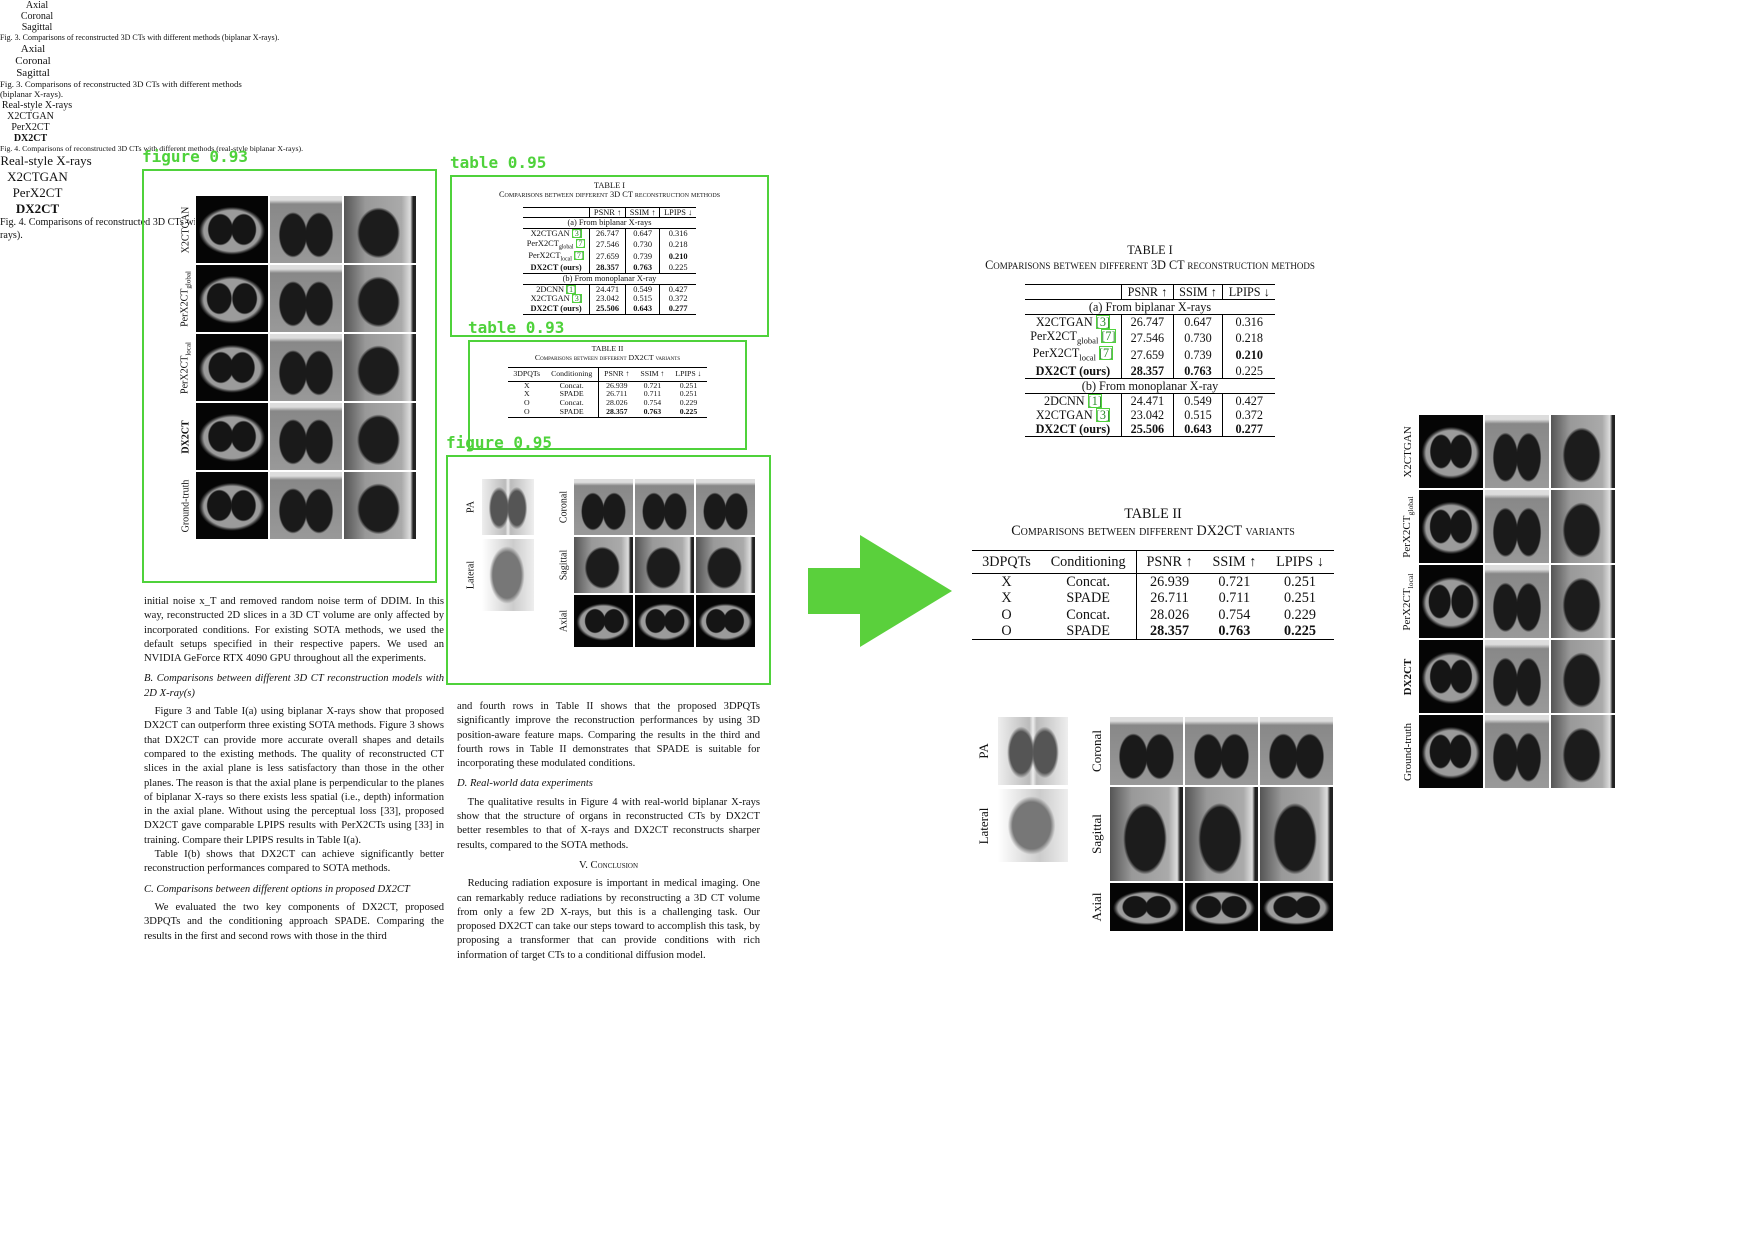  What do you see at coordinates (1197, 292) in the screenshot?
I see `header-cell: SSIM ↑` at bounding box center [1197, 292].